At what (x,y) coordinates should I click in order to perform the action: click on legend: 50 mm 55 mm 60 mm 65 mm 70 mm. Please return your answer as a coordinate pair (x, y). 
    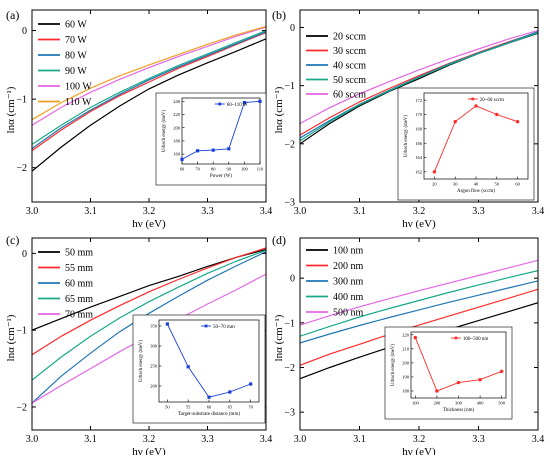
    Looking at the image, I should click on (65, 284).